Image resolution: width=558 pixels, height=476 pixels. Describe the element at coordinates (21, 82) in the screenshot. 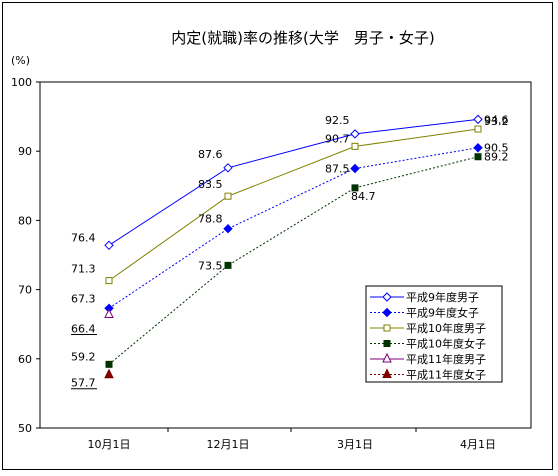

I see `y-tick-label: 100` at that location.